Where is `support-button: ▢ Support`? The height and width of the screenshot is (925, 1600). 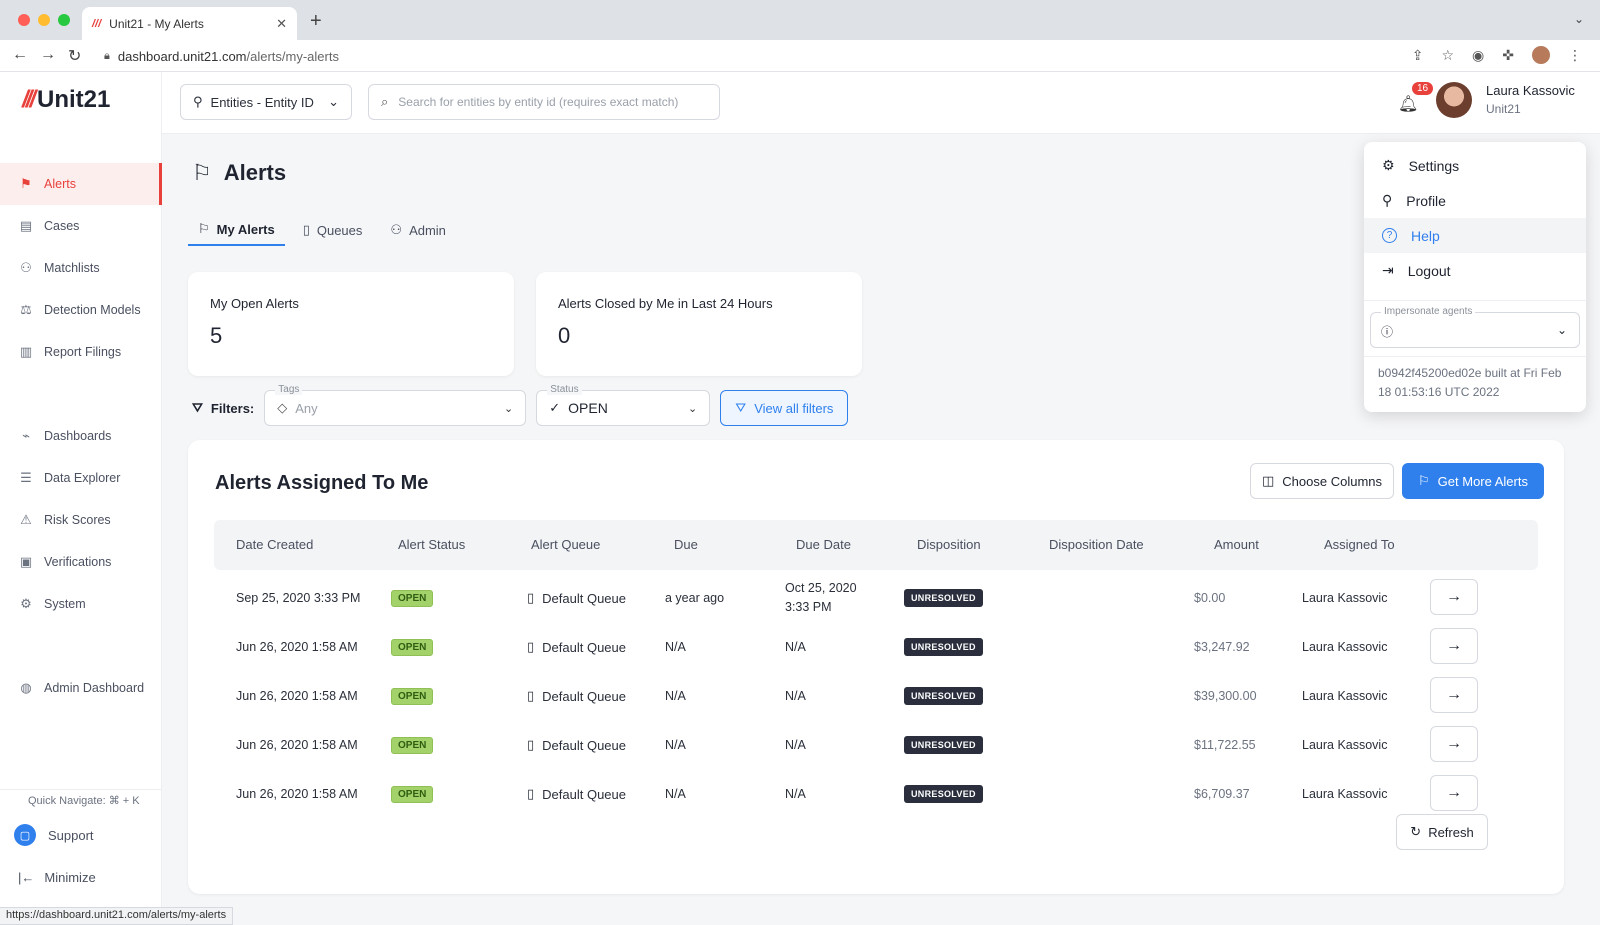
support-button: ▢ Support is located at coordinates (54, 835).